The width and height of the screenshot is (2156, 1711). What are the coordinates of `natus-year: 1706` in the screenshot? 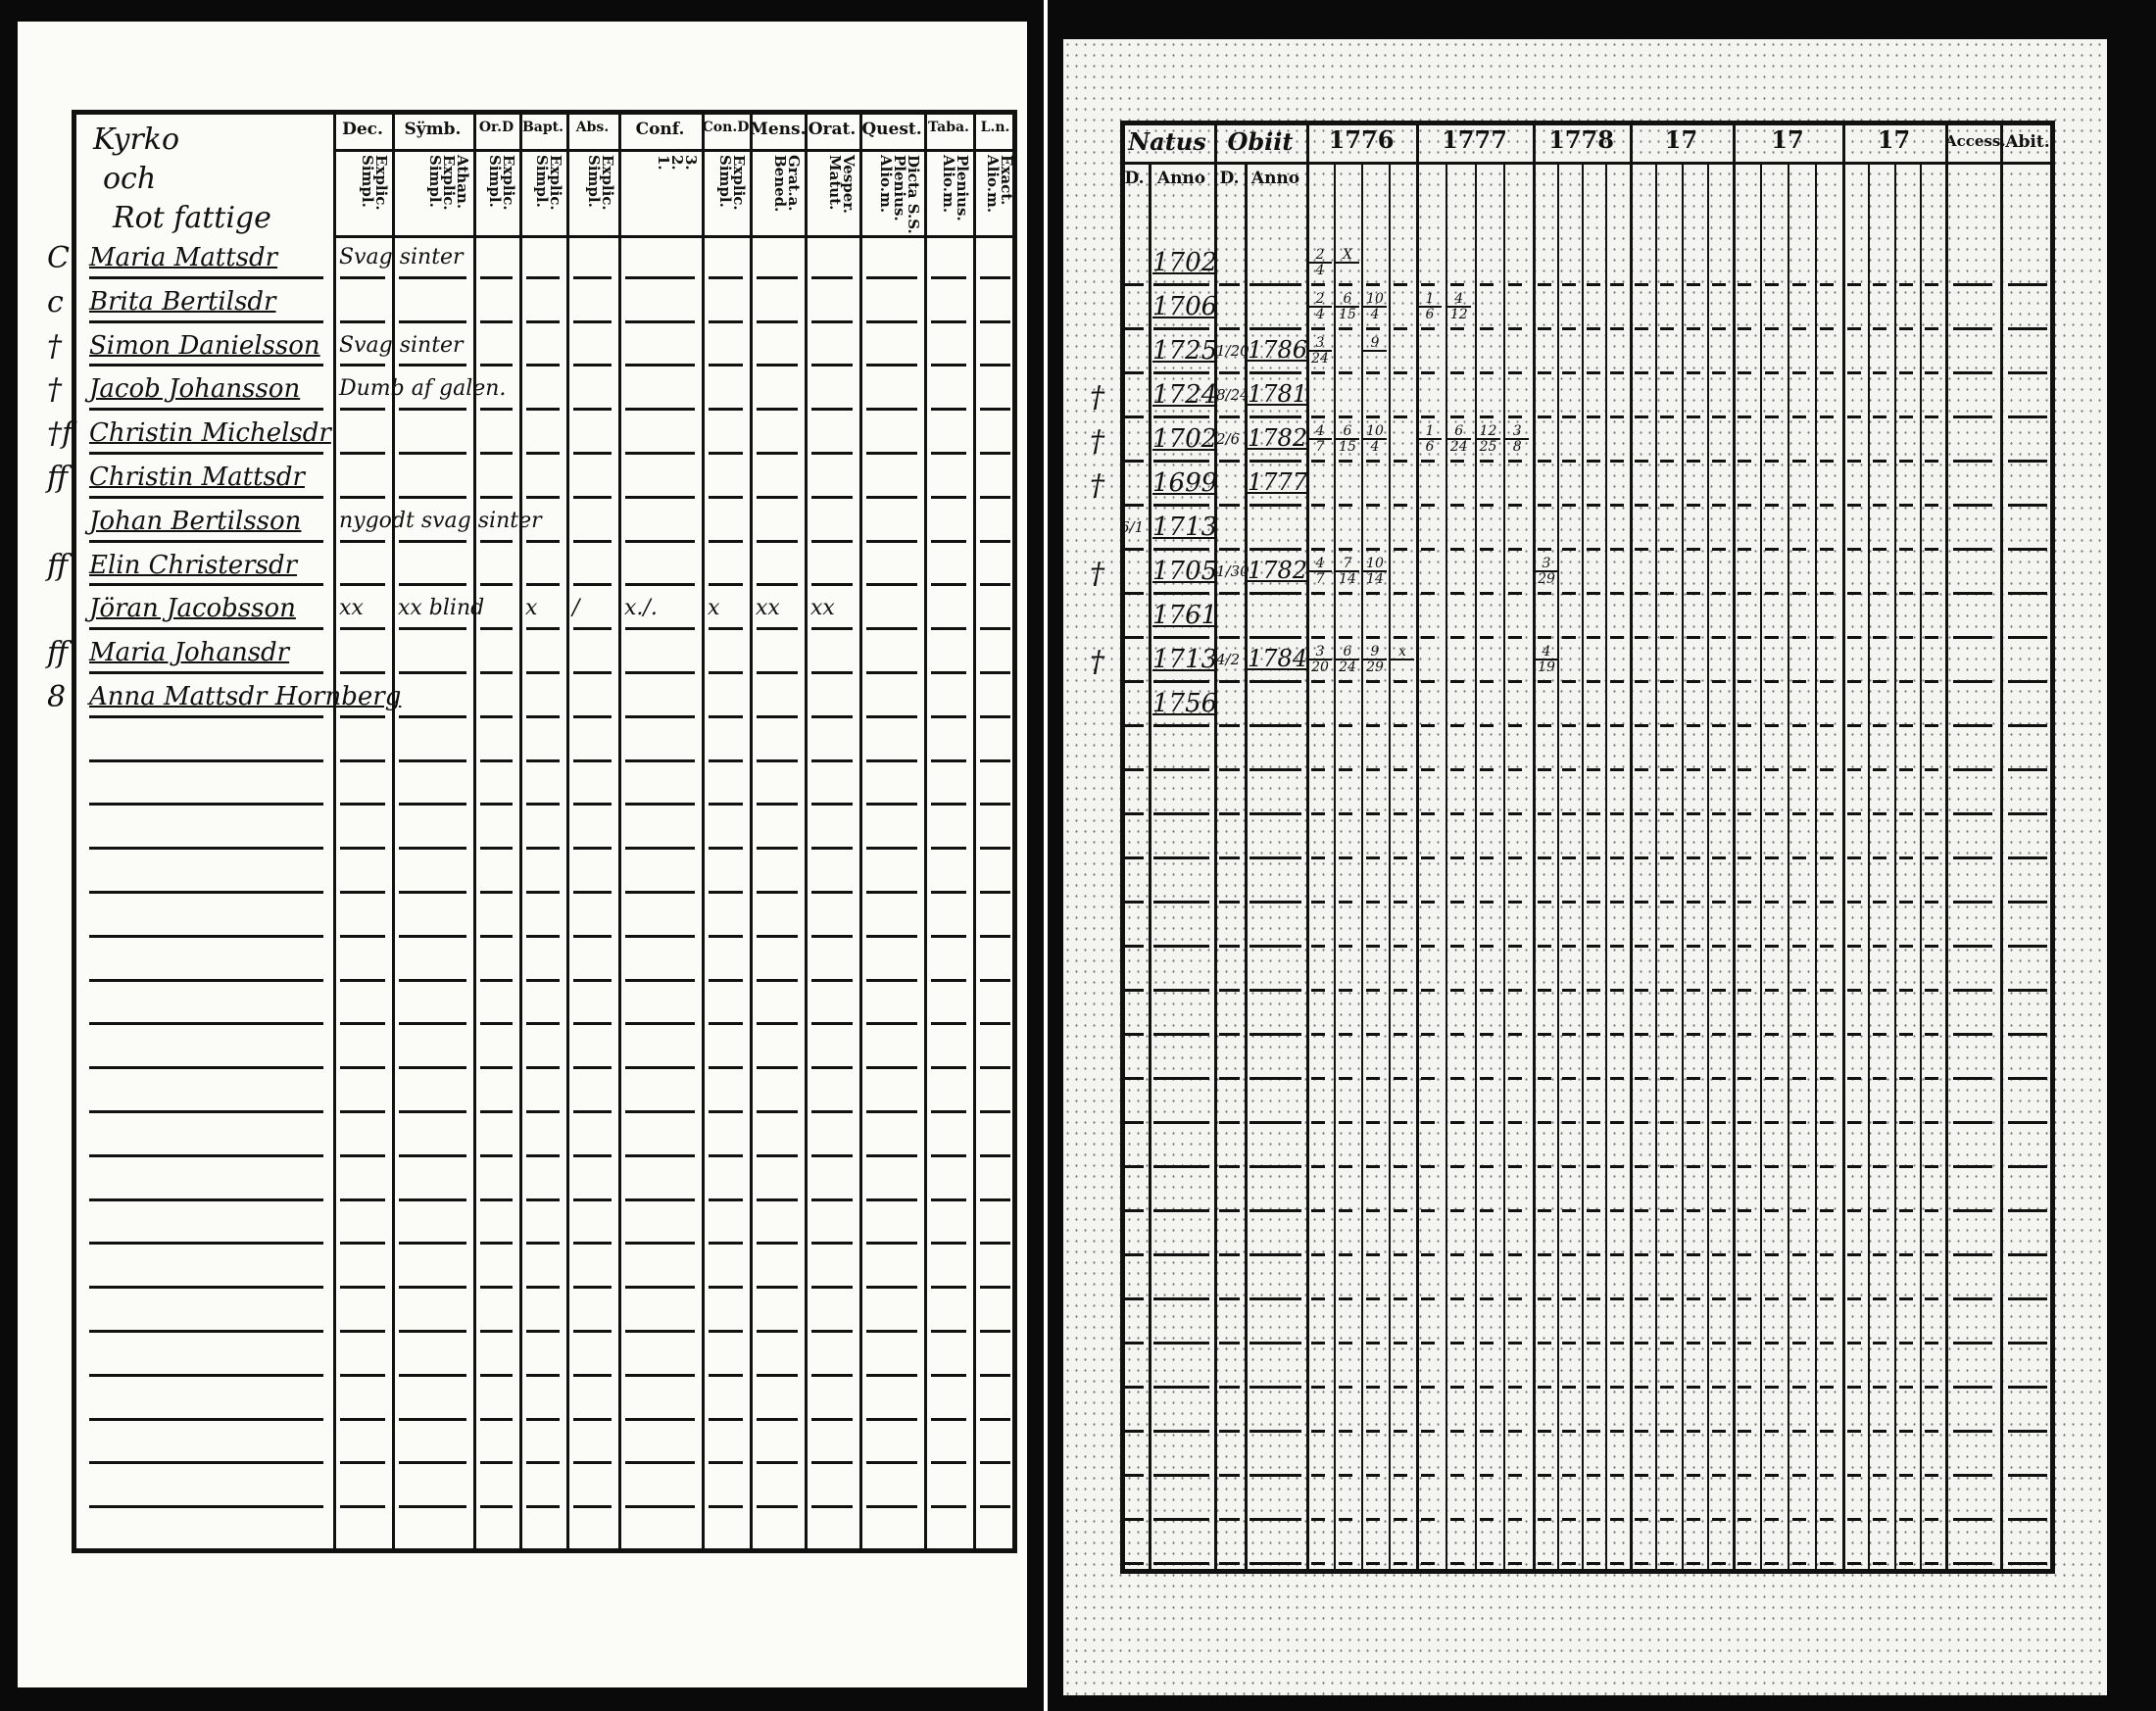 It's located at (1185, 306).